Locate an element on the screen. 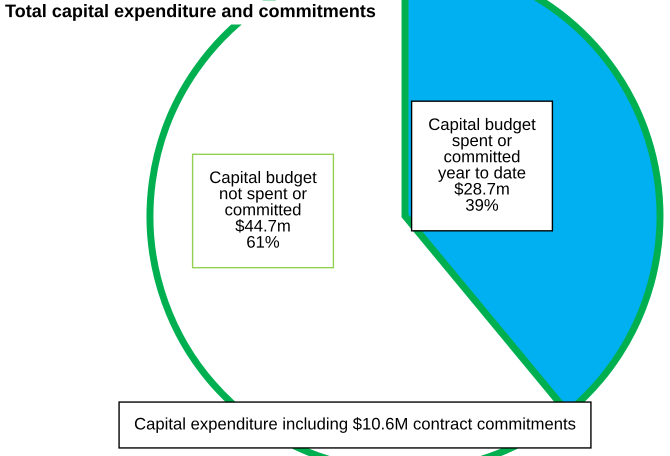  chart-title: Total capital expenditure and commitments is located at coordinates (190, 12).